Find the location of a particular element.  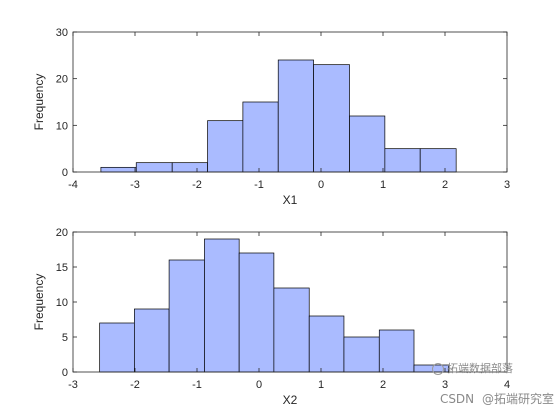

x-axis-label: X1 is located at coordinates (290, 200).